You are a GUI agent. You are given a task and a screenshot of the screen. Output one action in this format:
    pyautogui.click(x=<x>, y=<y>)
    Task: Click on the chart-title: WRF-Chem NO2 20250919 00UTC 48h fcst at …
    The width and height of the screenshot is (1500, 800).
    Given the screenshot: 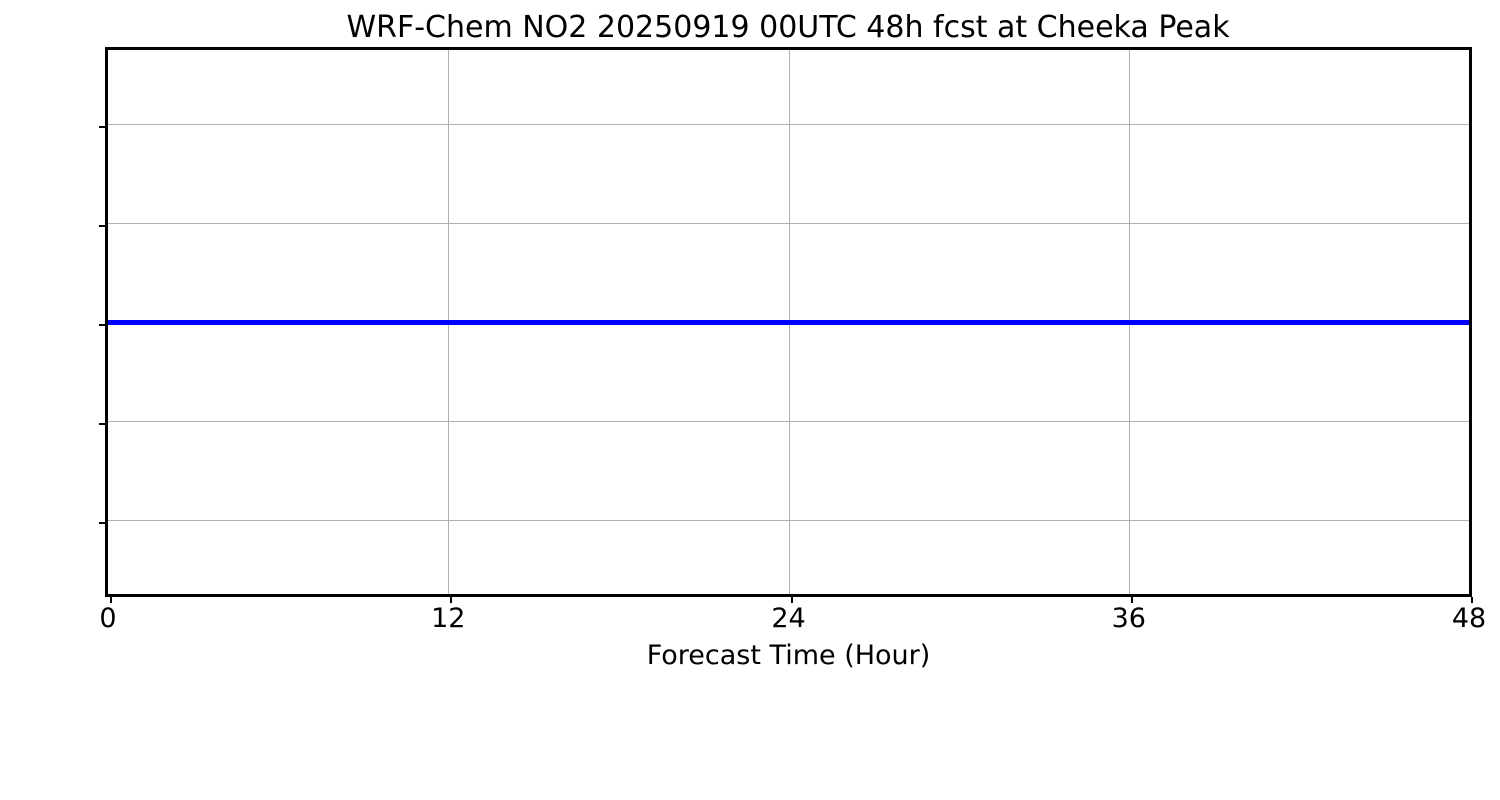 What is the action you would take?
    pyautogui.click(x=788, y=27)
    